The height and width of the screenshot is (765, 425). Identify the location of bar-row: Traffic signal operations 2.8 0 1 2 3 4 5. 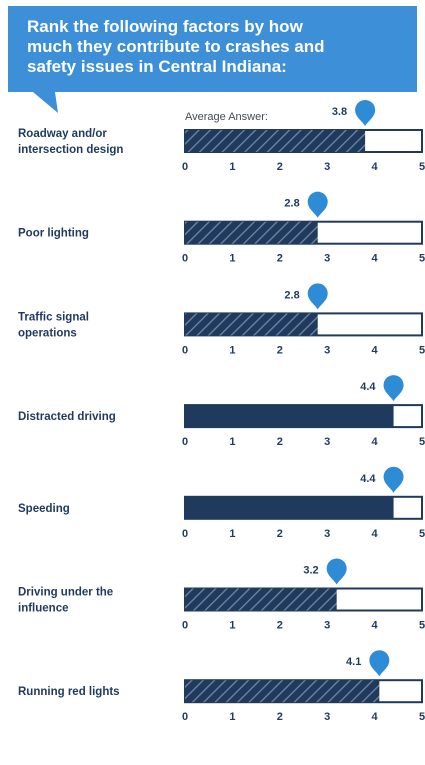
(221, 319).